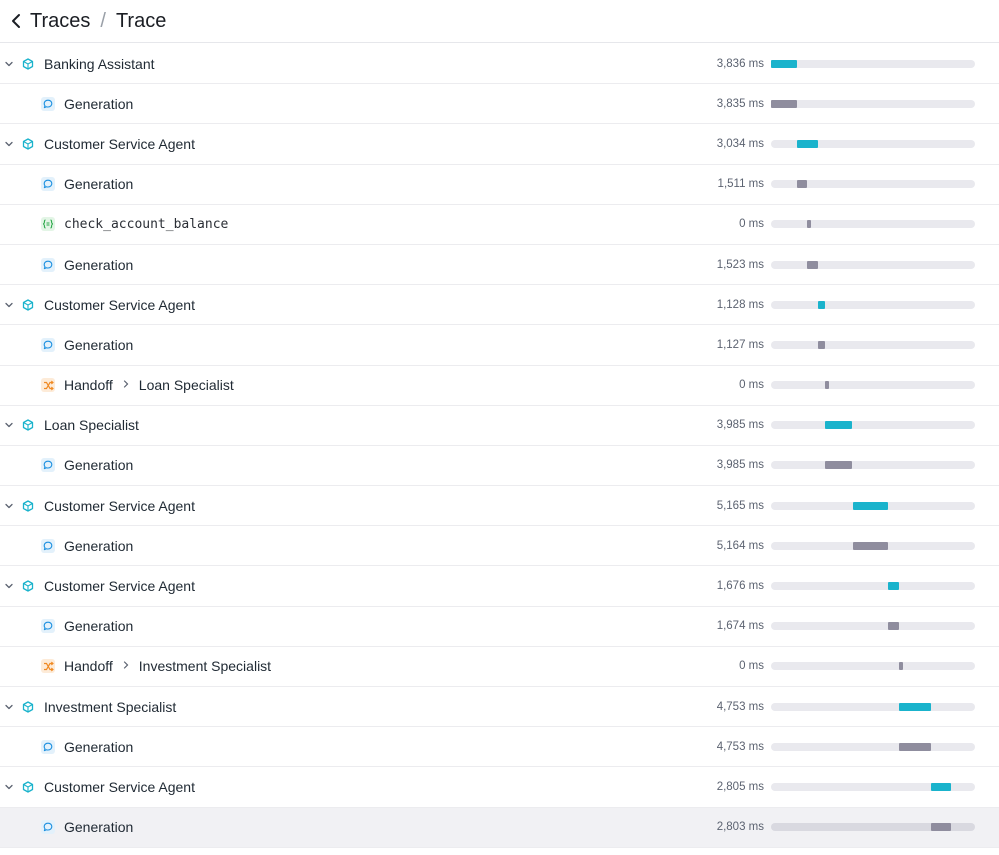 The height and width of the screenshot is (855, 999). I want to click on span-duration: 2,803 ms, so click(740, 827).